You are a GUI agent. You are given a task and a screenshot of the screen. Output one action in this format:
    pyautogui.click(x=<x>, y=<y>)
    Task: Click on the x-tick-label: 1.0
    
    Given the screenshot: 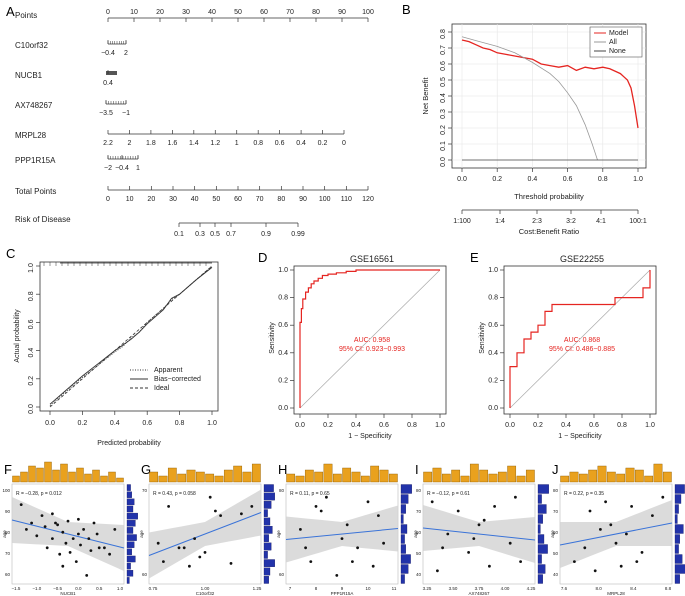 What is the action you would take?
    pyautogui.click(x=638, y=179)
    